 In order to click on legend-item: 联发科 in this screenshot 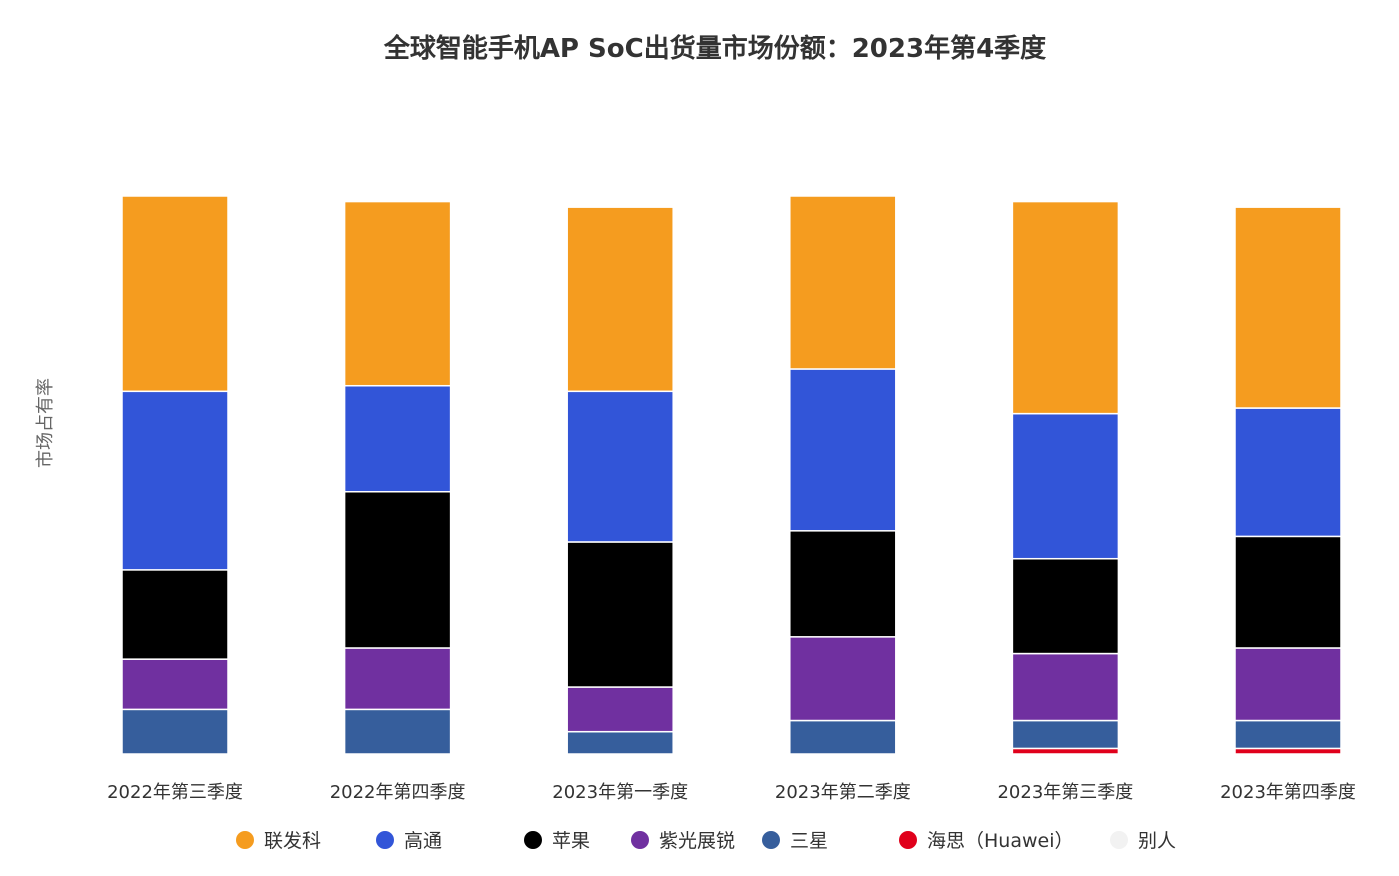, I will do `click(278, 839)`.